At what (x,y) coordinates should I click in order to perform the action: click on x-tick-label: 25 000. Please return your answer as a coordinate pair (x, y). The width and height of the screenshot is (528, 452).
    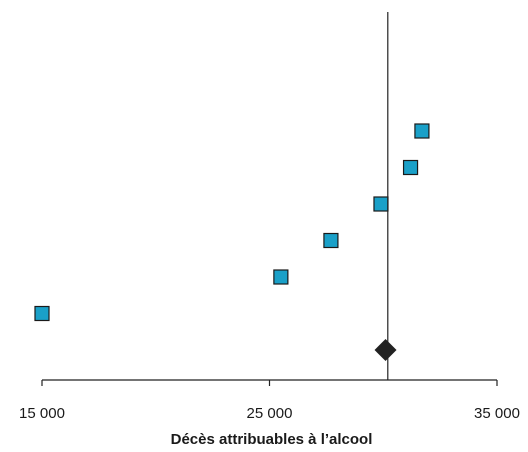
    Looking at the image, I should click on (270, 413).